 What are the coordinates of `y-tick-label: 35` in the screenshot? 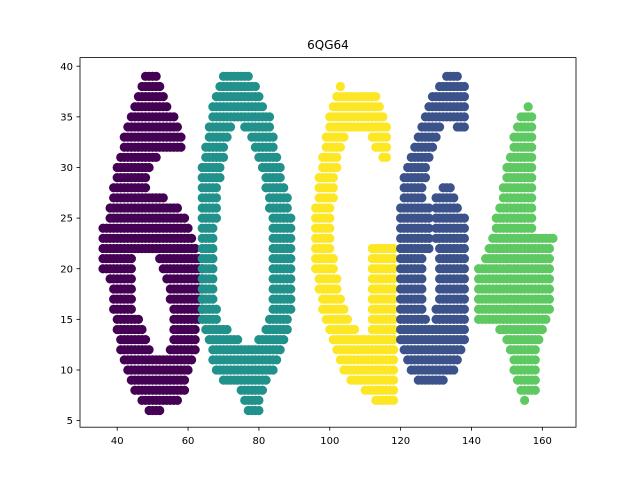 It's located at (66, 117).